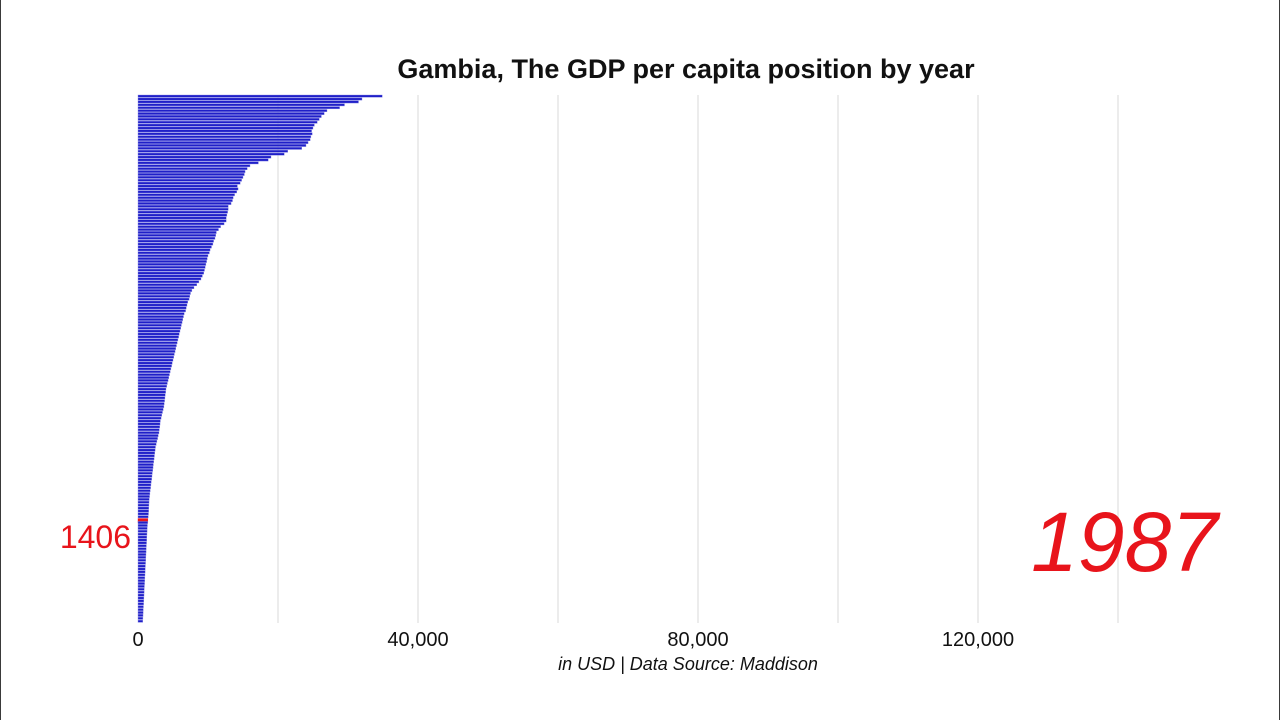  I want to click on x-tick-label: 40,000, so click(417, 640).